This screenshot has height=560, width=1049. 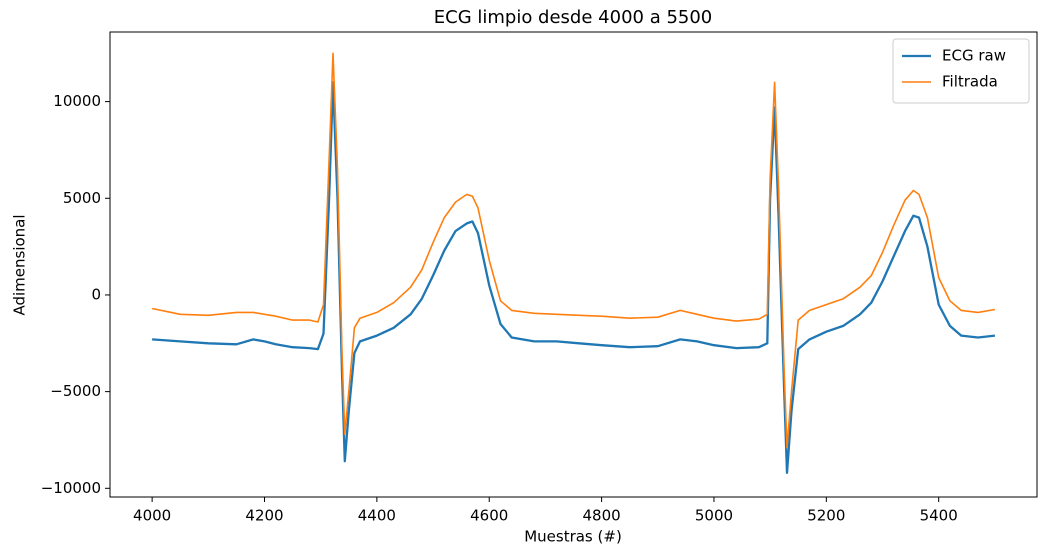 I want to click on x-tick-label: 4800, so click(x=601, y=516).